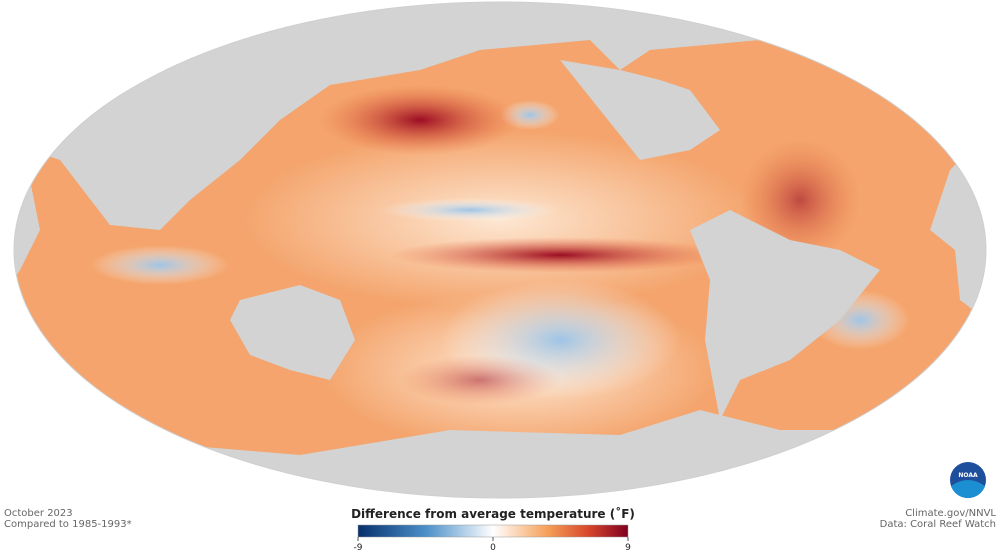 This screenshot has height=555, width=1000. I want to click on legend-title: Difference from average temperature (˚F), so click(493, 513).